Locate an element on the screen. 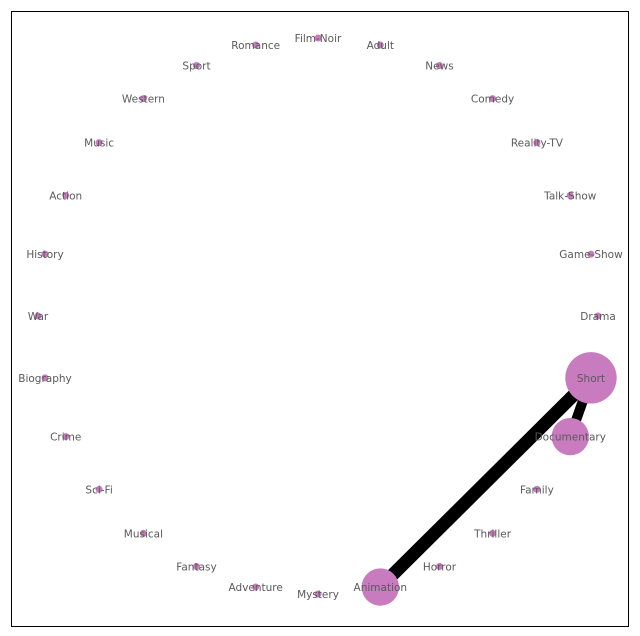  node-talk-show is located at coordinates (570, 195).